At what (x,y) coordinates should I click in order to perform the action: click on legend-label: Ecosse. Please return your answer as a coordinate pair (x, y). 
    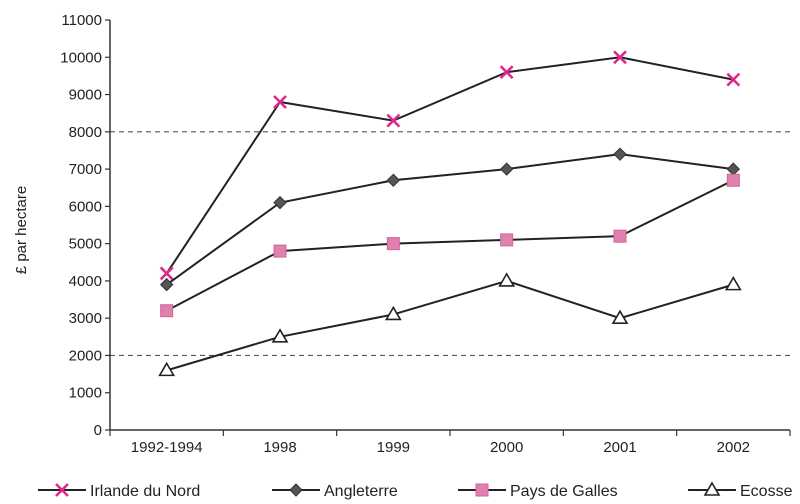
    Looking at the image, I should click on (766, 491).